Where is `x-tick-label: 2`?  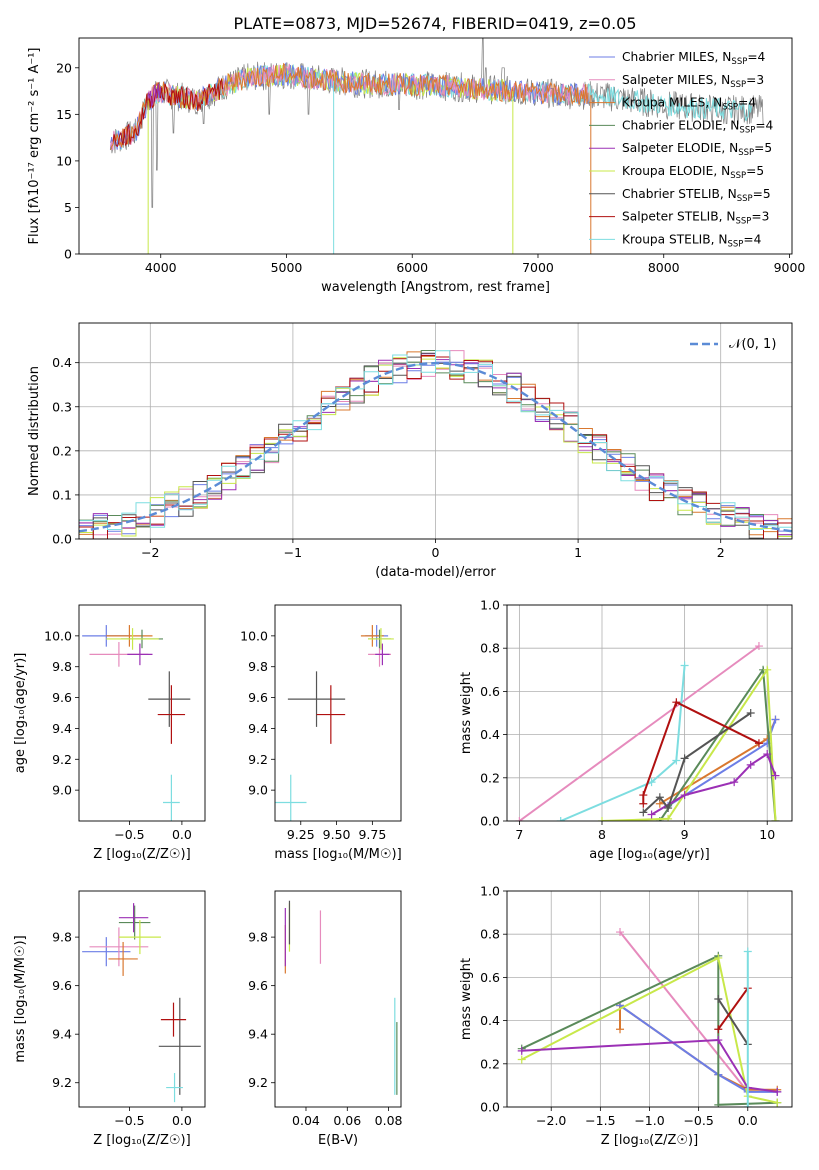 x-tick-label: 2 is located at coordinates (721, 552).